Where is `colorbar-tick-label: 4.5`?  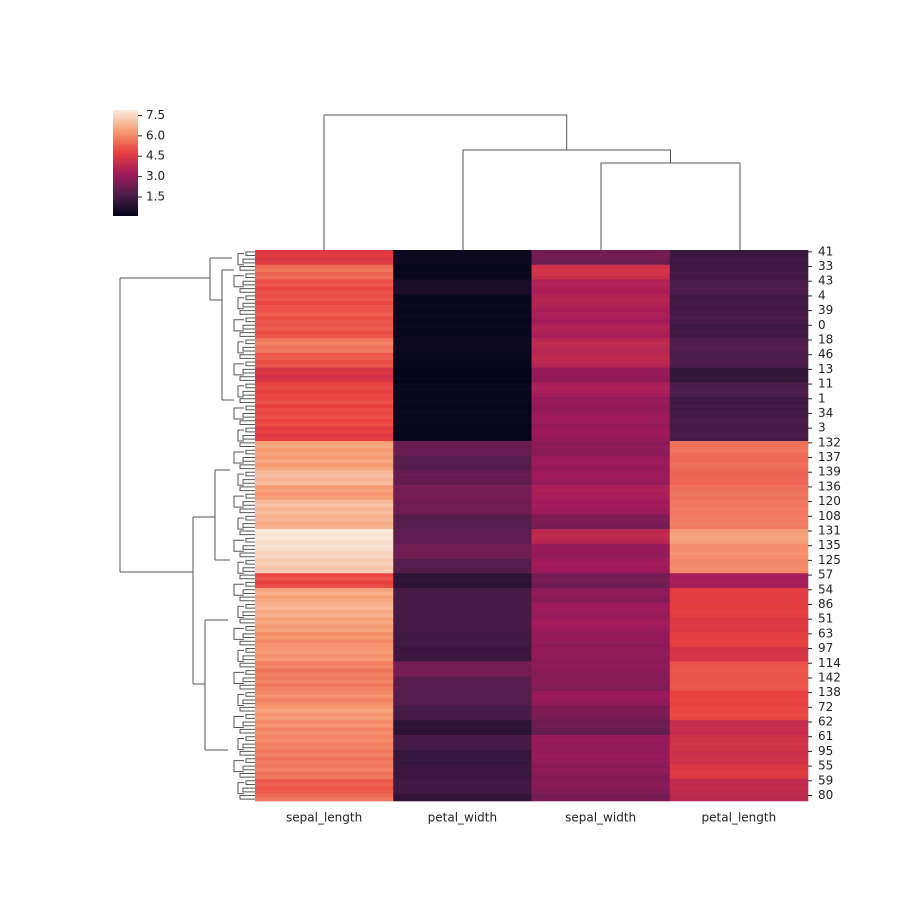 colorbar-tick-label: 4.5 is located at coordinates (155, 156).